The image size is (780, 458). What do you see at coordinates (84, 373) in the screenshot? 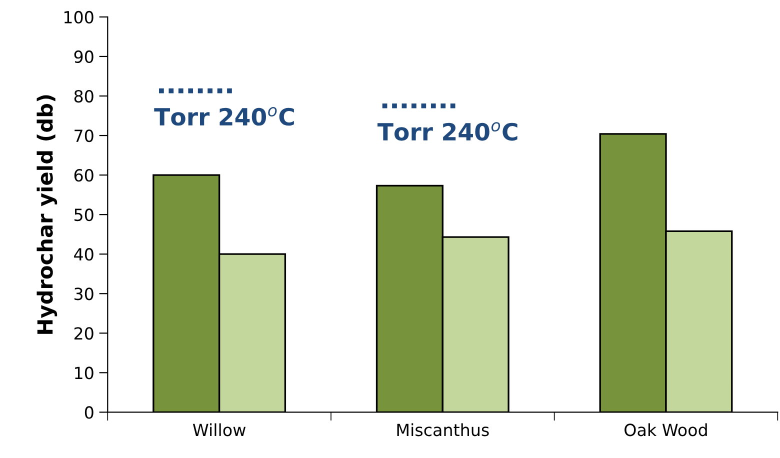
I see `y-tick-label: 10` at bounding box center [84, 373].